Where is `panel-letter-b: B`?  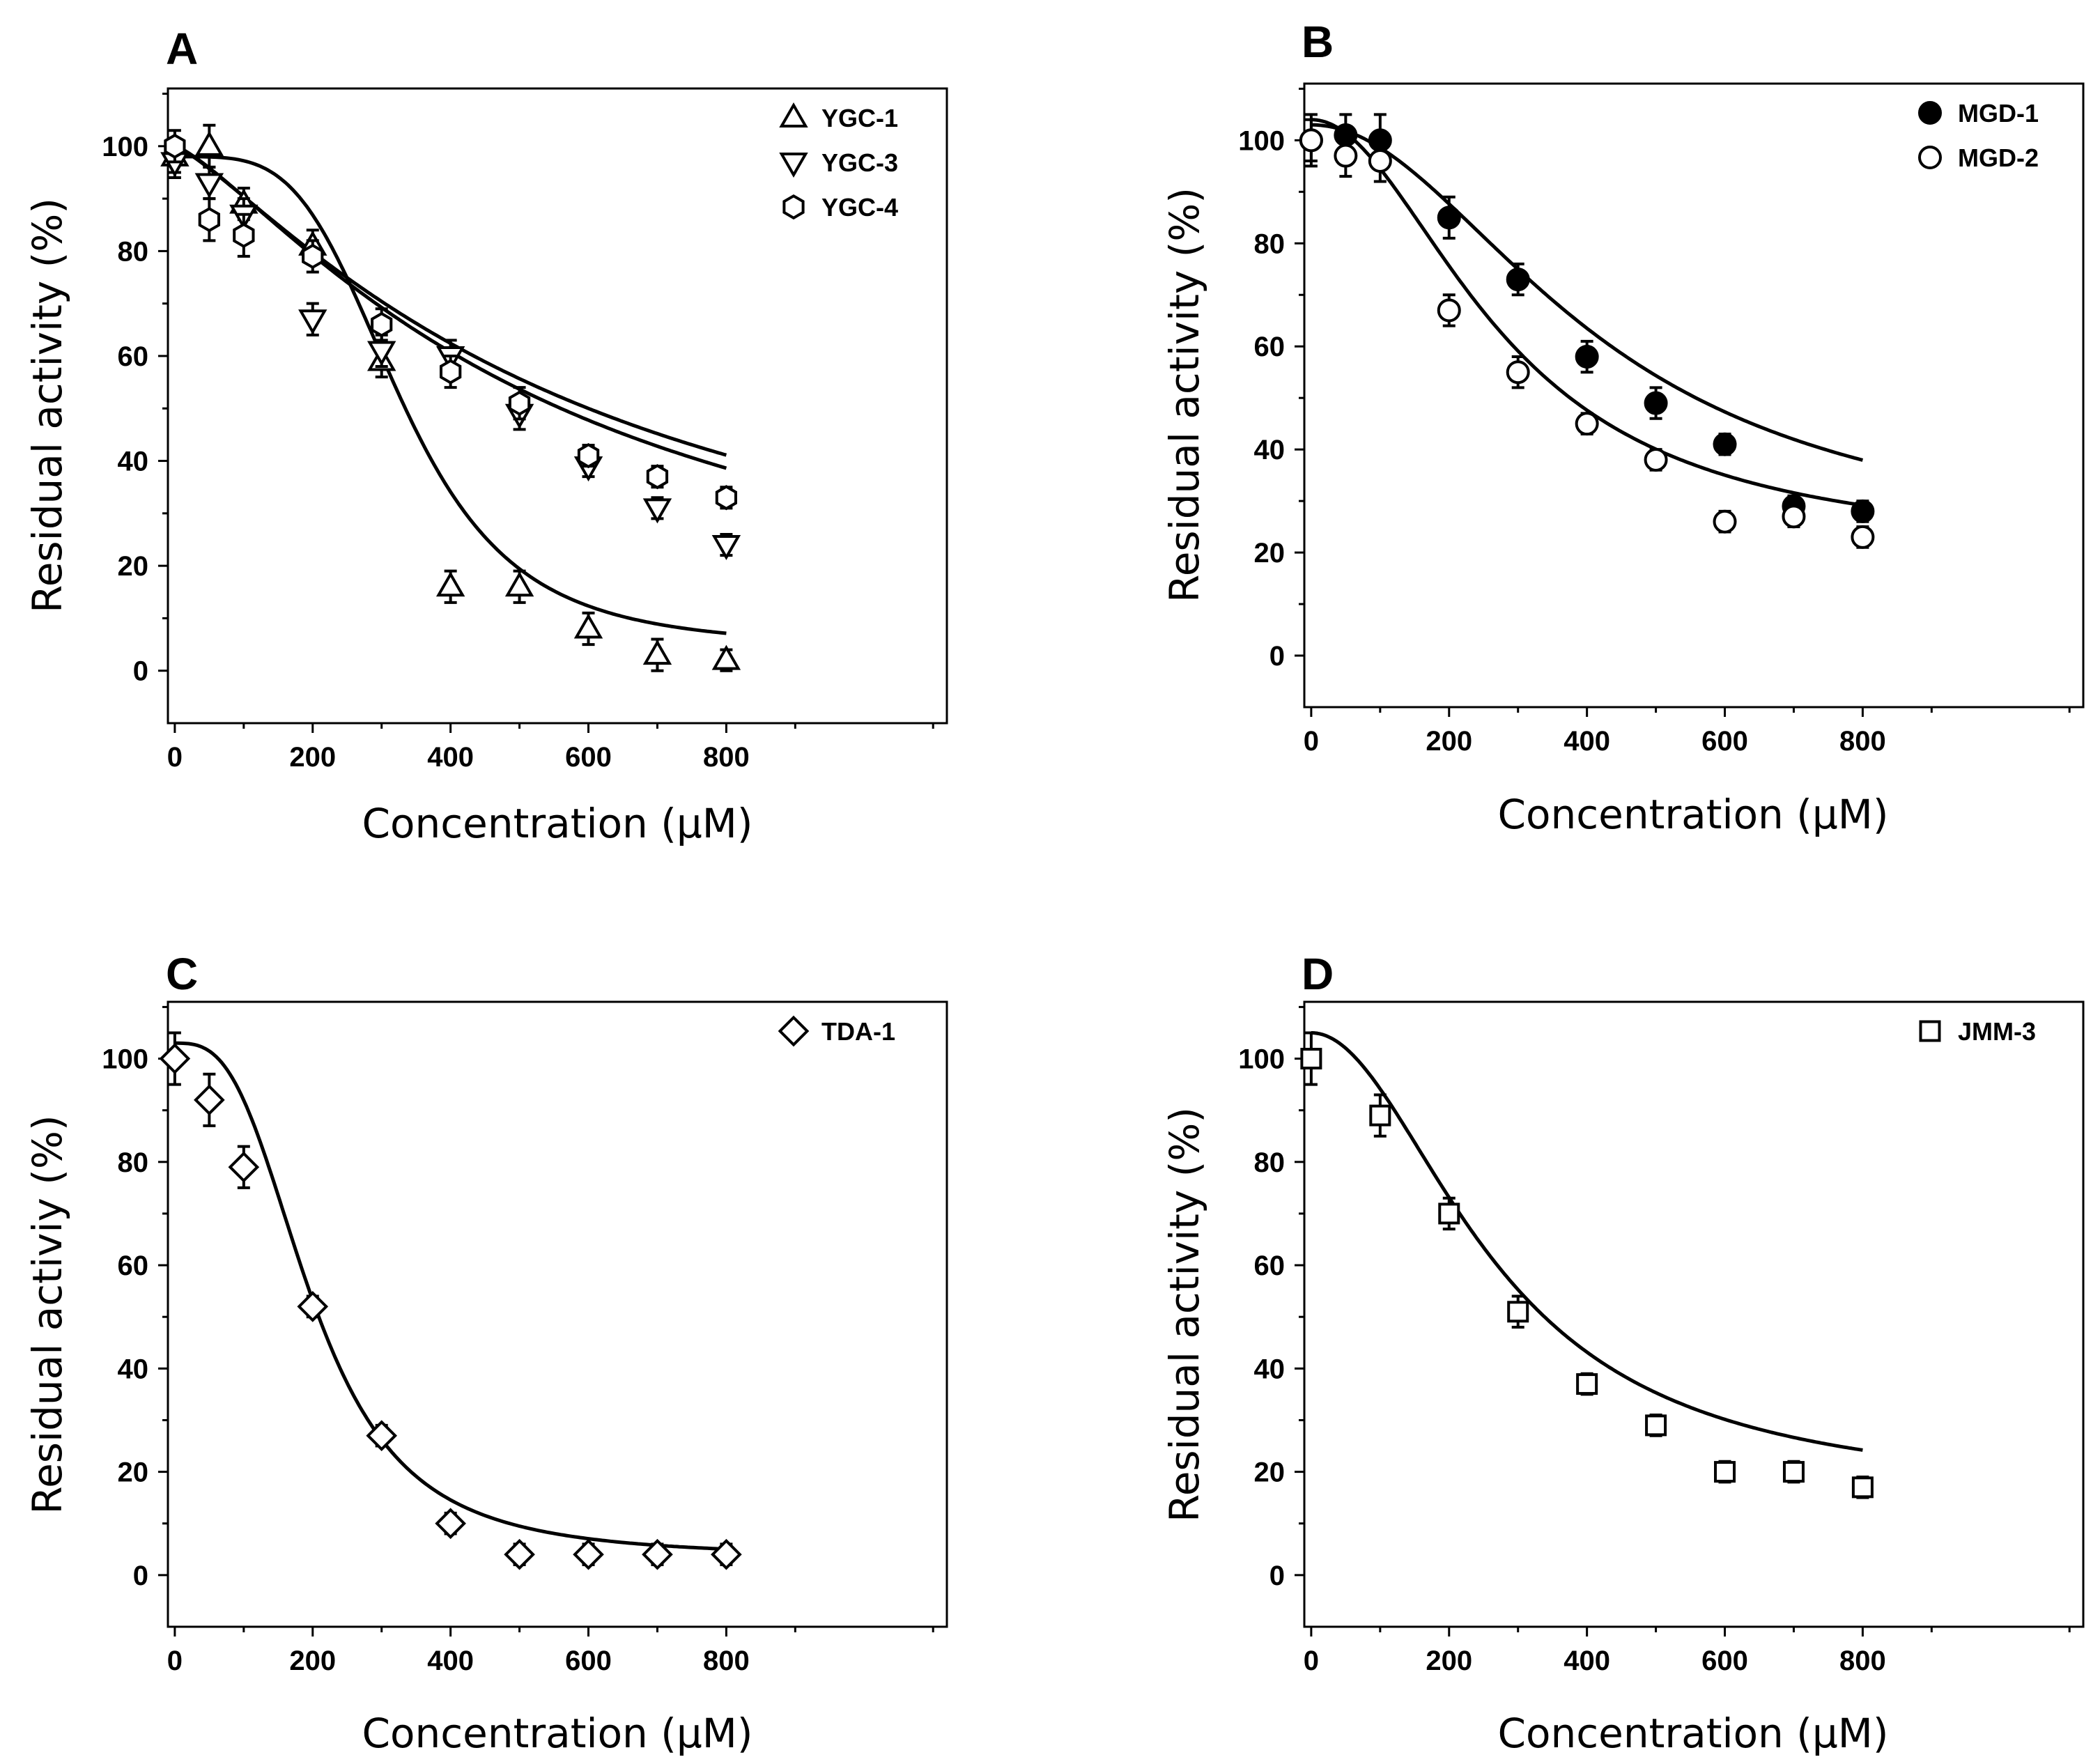
panel-letter-b: B is located at coordinates (1318, 42).